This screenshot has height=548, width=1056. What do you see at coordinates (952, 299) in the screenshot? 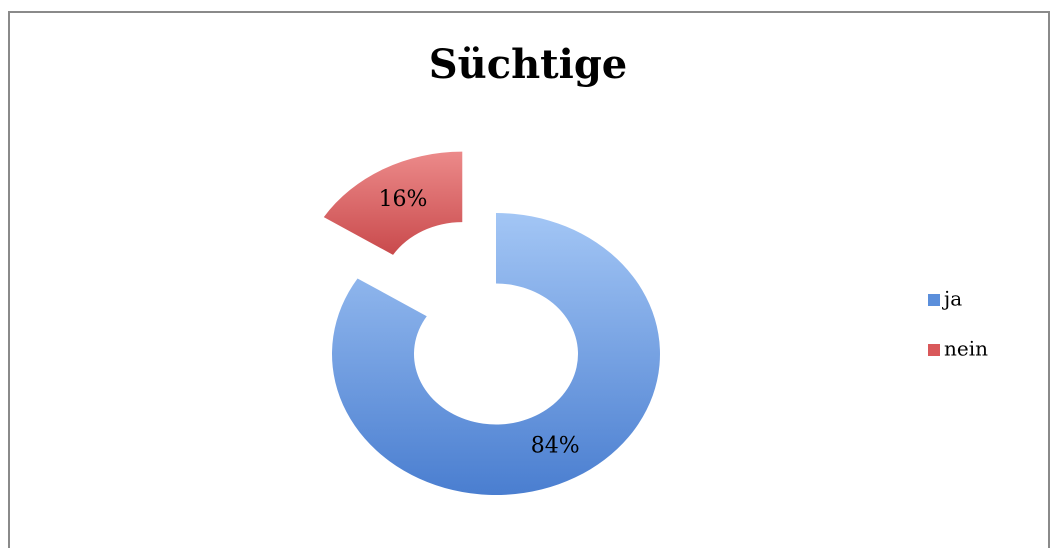
I see `legend-label: ja` at bounding box center [952, 299].